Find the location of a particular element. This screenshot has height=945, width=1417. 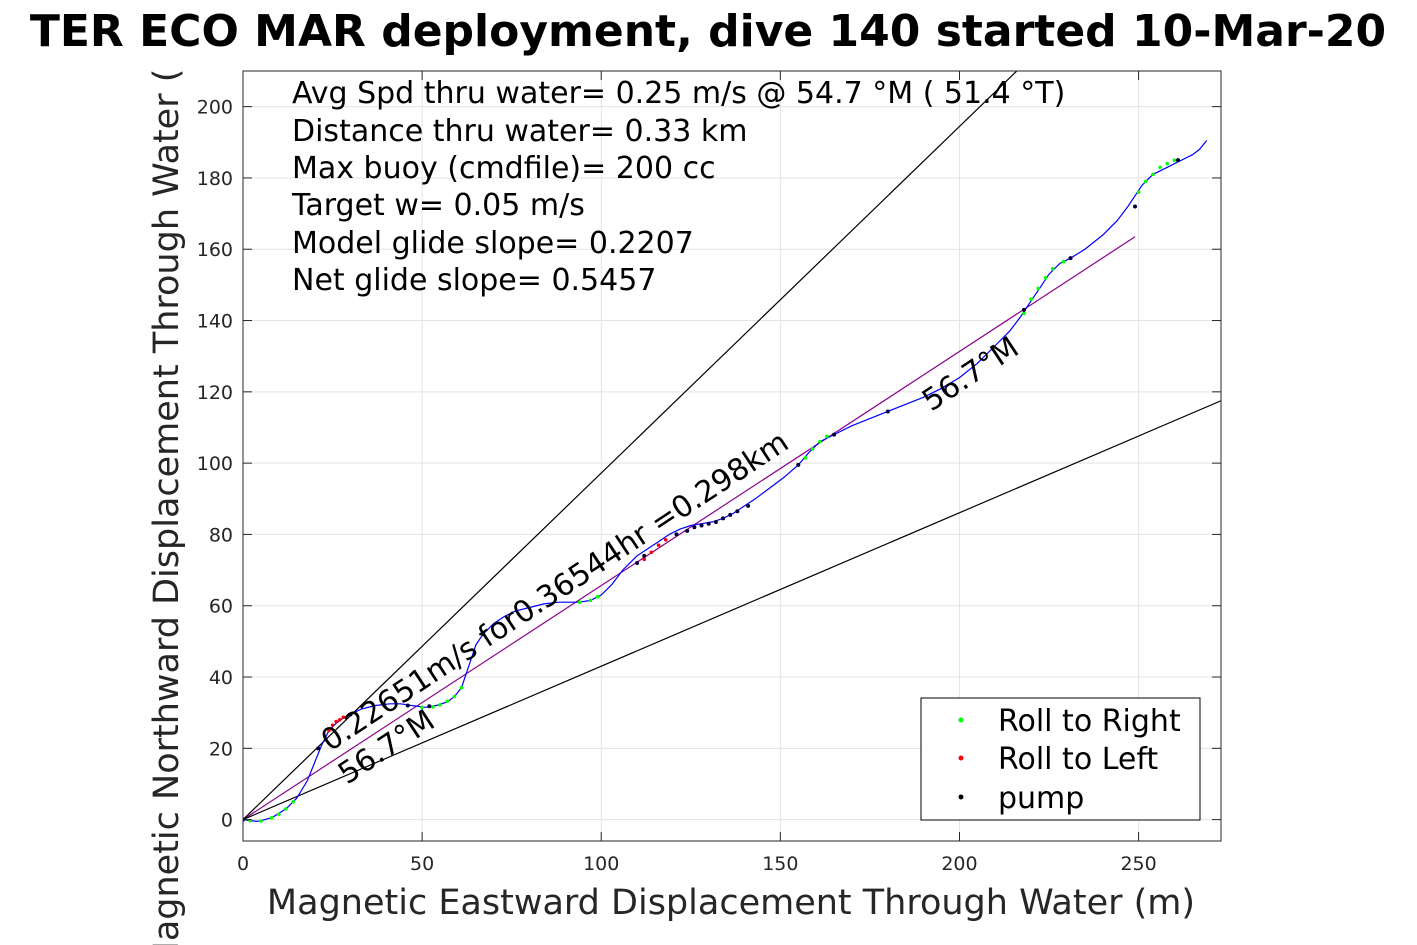

x-tick-label: 150 is located at coordinates (780, 864).